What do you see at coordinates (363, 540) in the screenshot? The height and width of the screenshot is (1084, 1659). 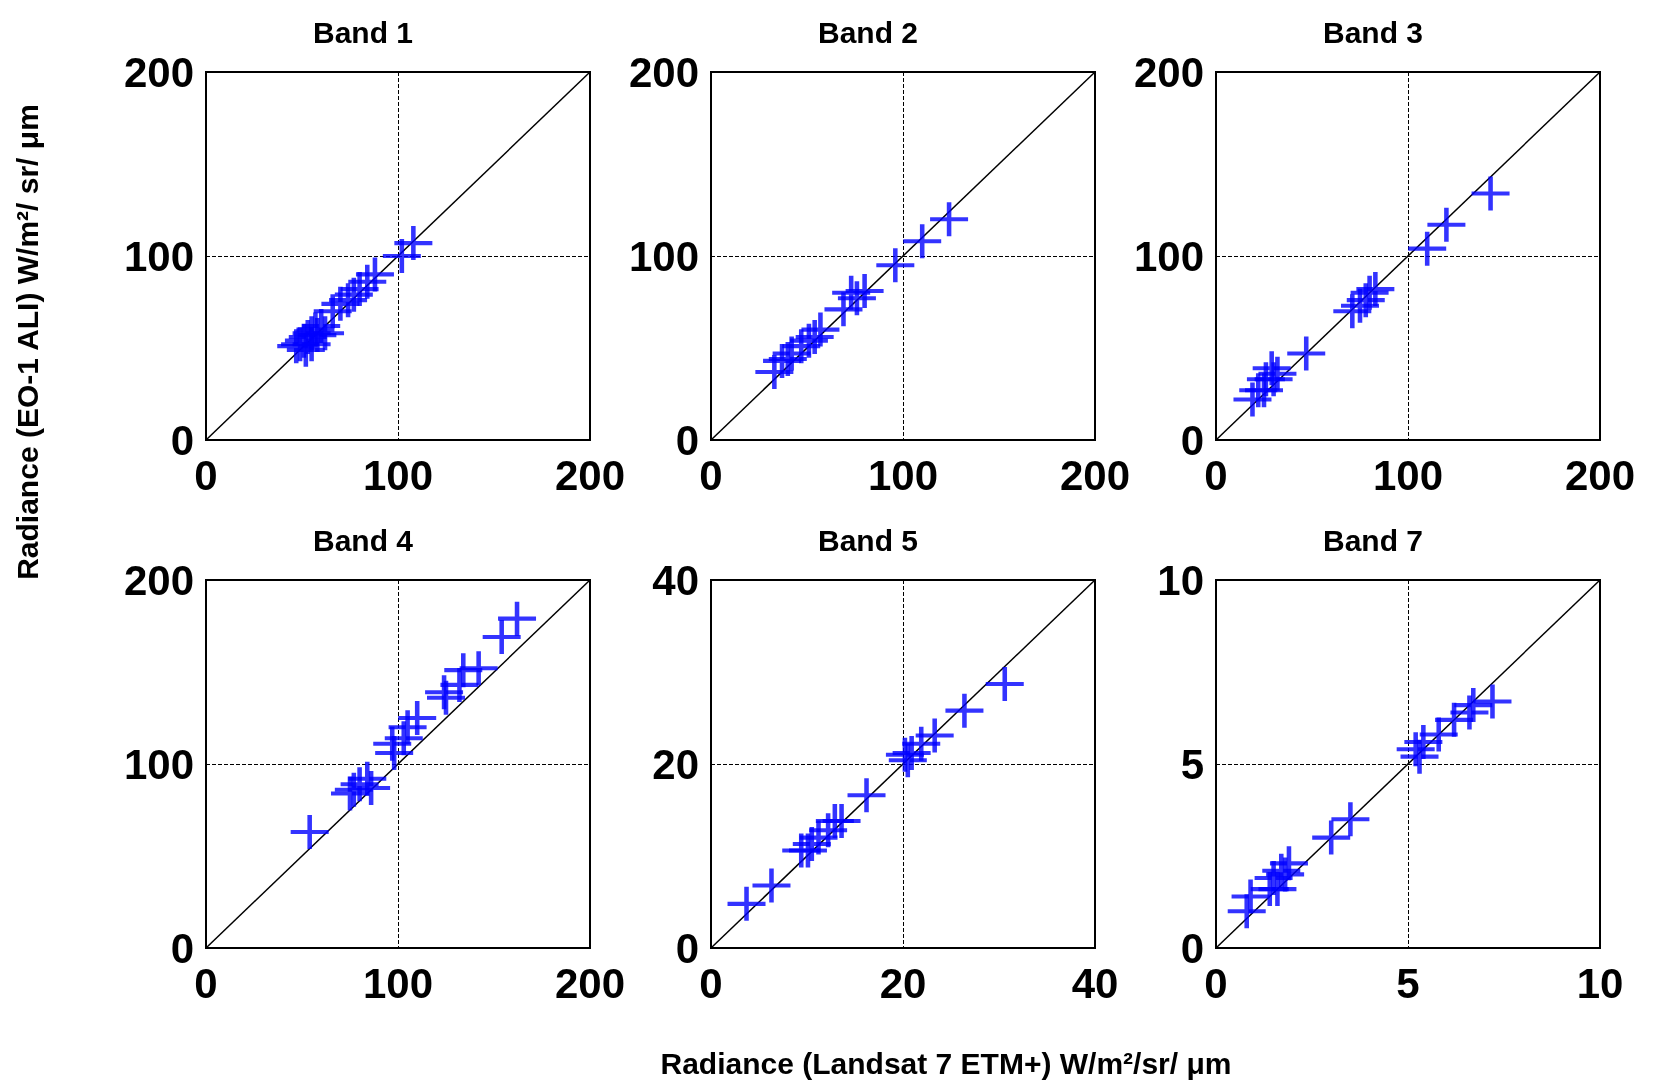 I see `chart-title: Band 4` at bounding box center [363, 540].